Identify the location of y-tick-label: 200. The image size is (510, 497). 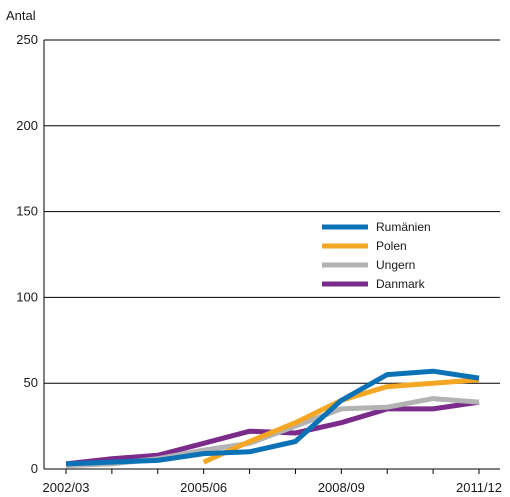
(27, 125).